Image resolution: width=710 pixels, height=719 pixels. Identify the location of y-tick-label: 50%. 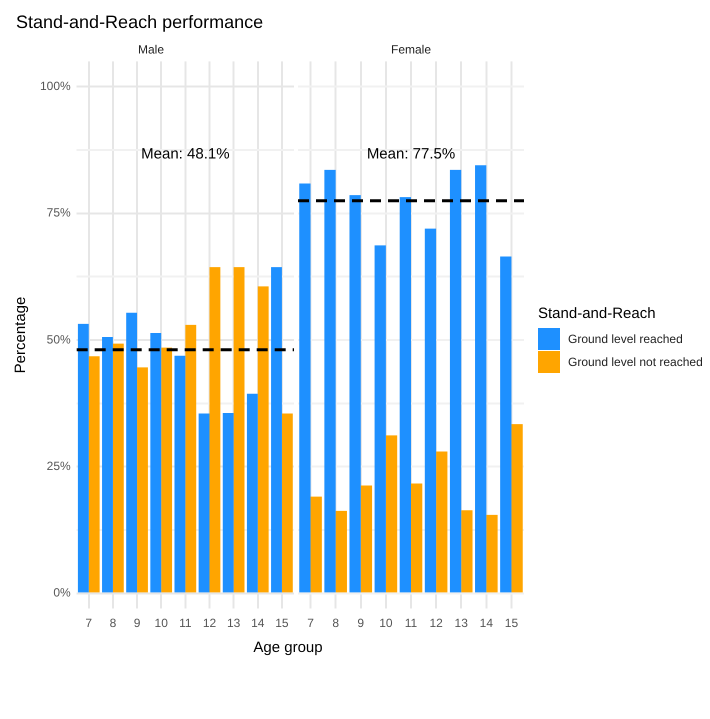
(59, 339).